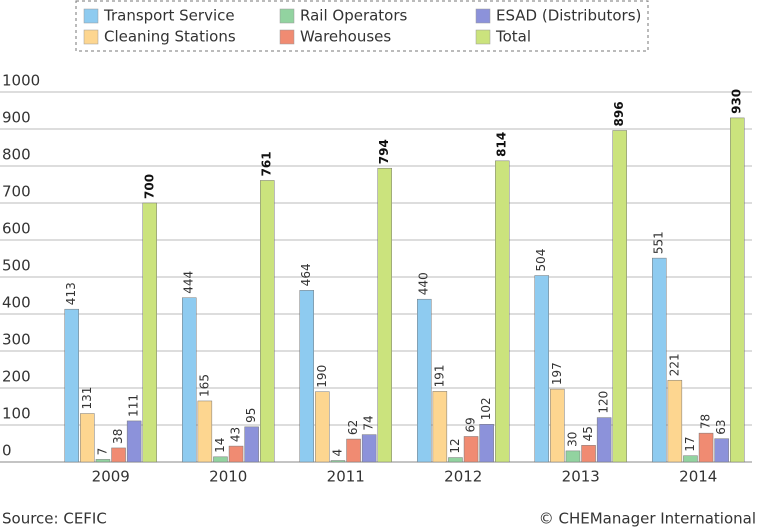  What do you see at coordinates (16, 155) in the screenshot?
I see `y-tick-label: 800` at bounding box center [16, 155].